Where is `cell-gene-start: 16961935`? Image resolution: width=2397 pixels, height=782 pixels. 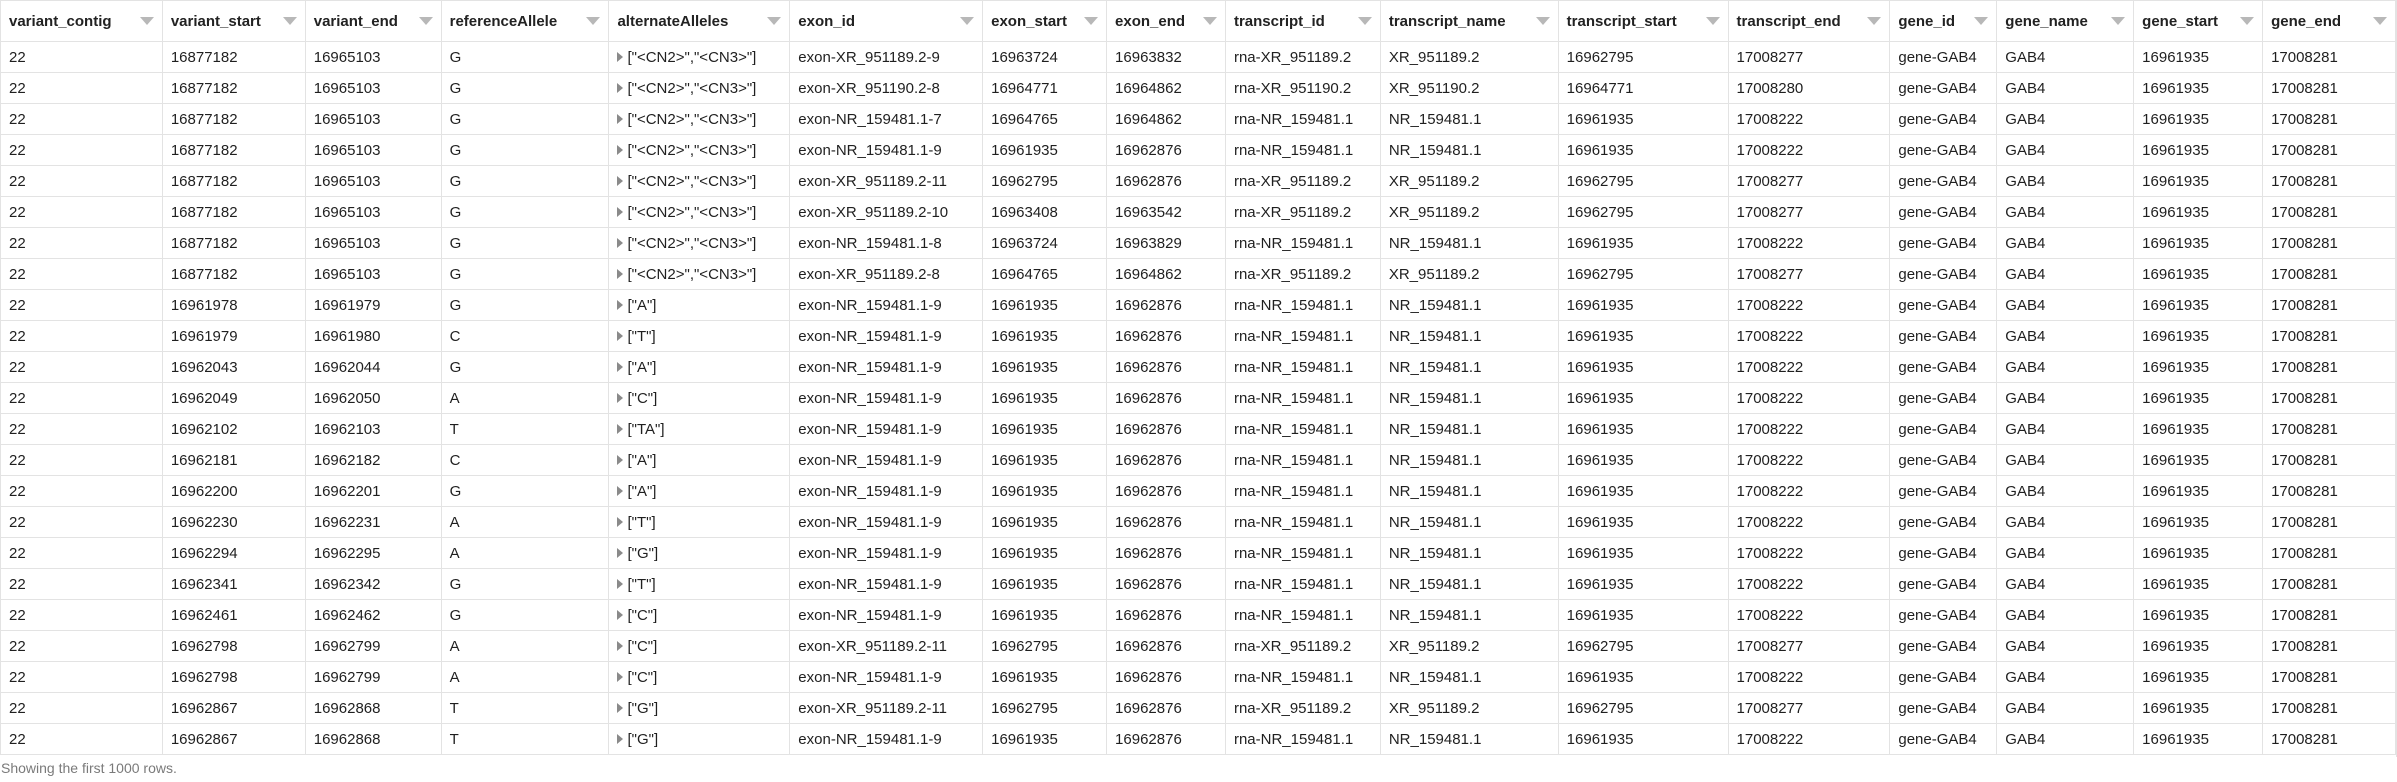
cell-gene-start: 16961935 is located at coordinates (2198, 491).